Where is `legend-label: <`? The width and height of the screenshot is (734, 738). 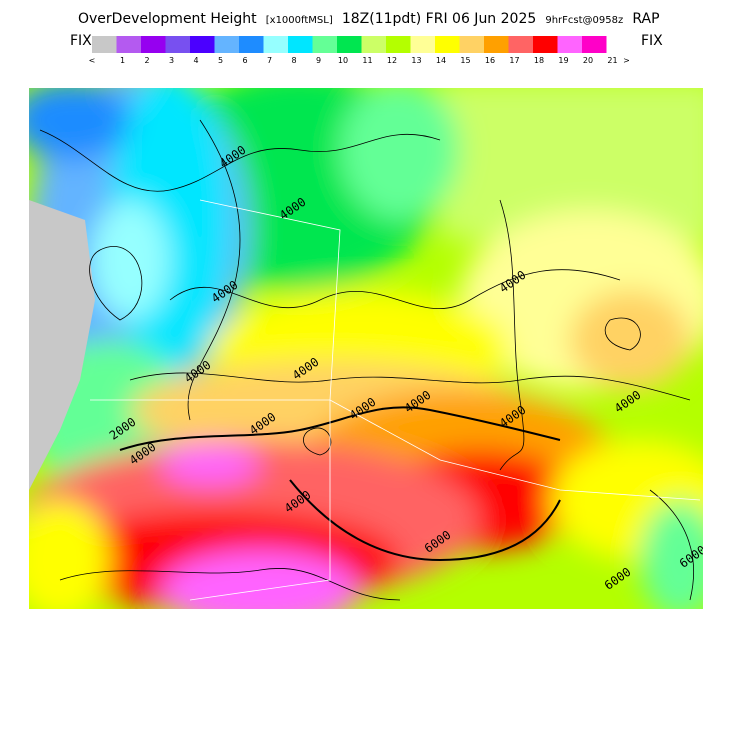 legend-label: < is located at coordinates (92, 60).